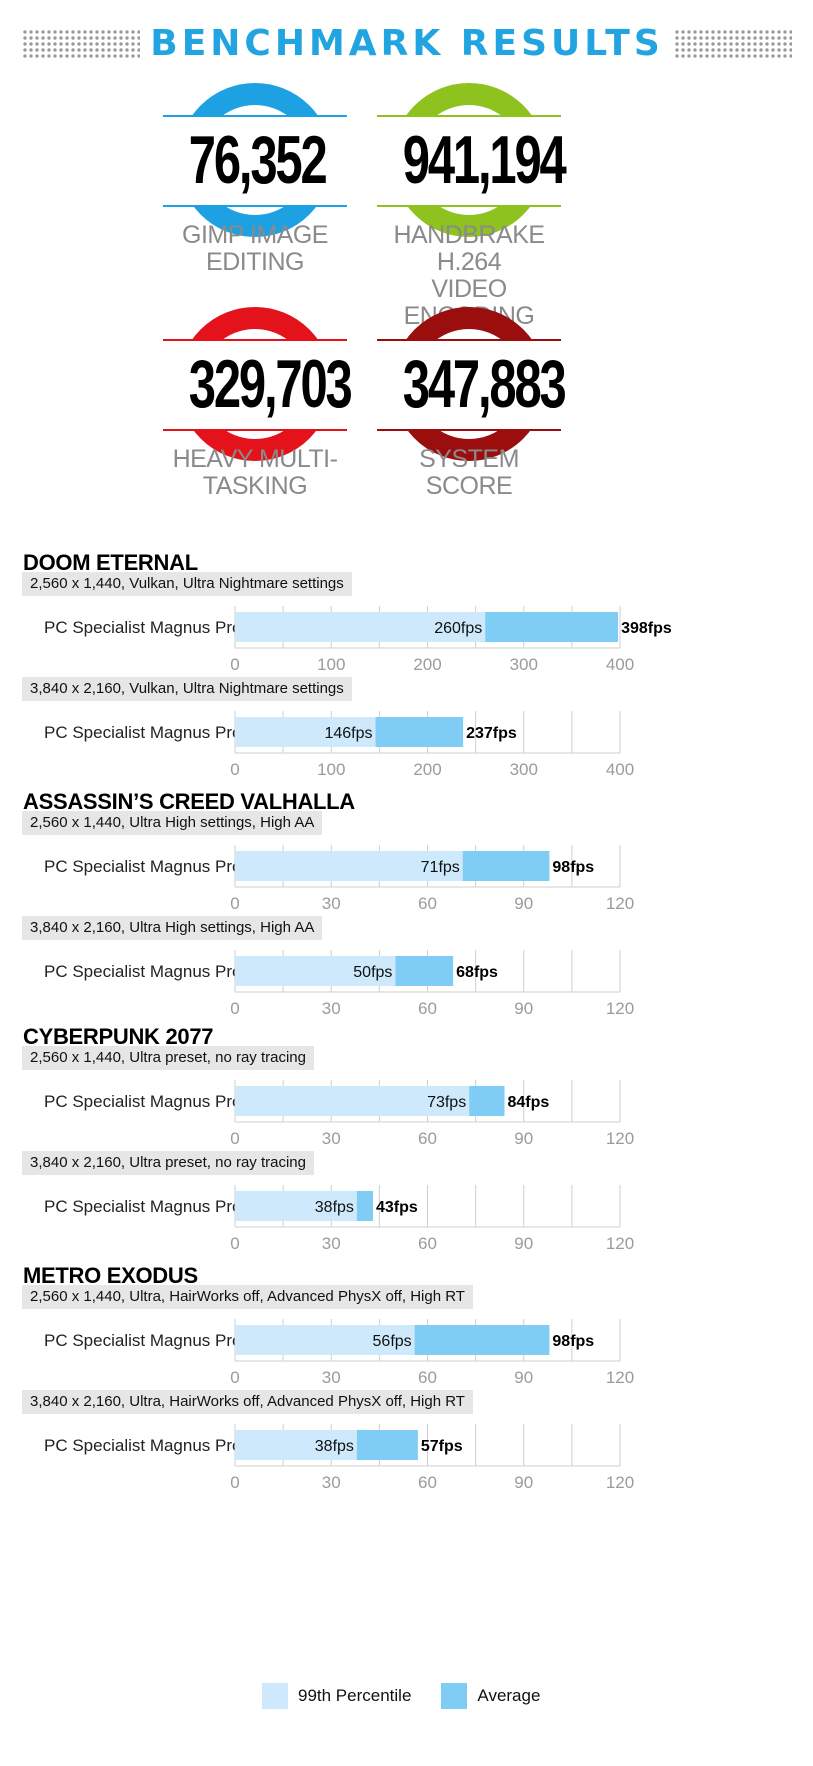  What do you see at coordinates (432, 1353) in the screenshot?
I see `bar-chart: 56fps 98fps 0 30 60 90 120` at bounding box center [432, 1353].